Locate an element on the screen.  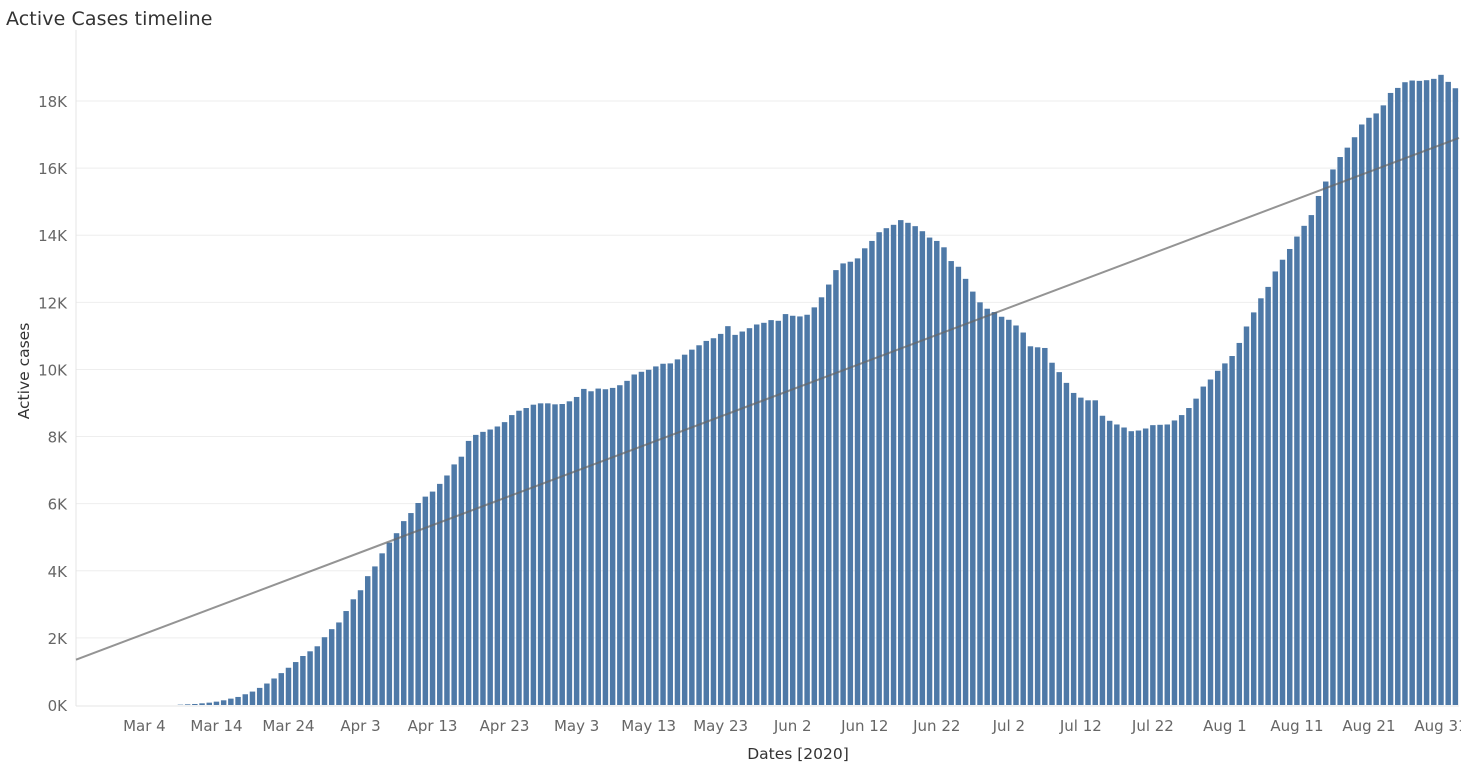
x-tick-label: Jun 22 is located at coordinates (936, 726).